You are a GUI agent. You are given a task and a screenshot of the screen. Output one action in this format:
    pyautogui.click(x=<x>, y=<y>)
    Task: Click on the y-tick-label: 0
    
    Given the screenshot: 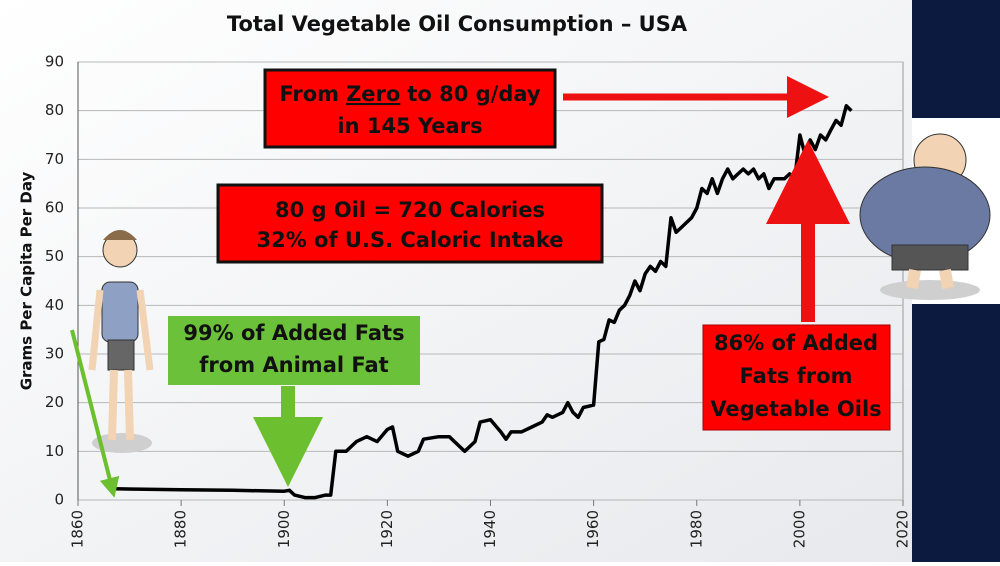 What is the action you would take?
    pyautogui.click(x=59, y=500)
    